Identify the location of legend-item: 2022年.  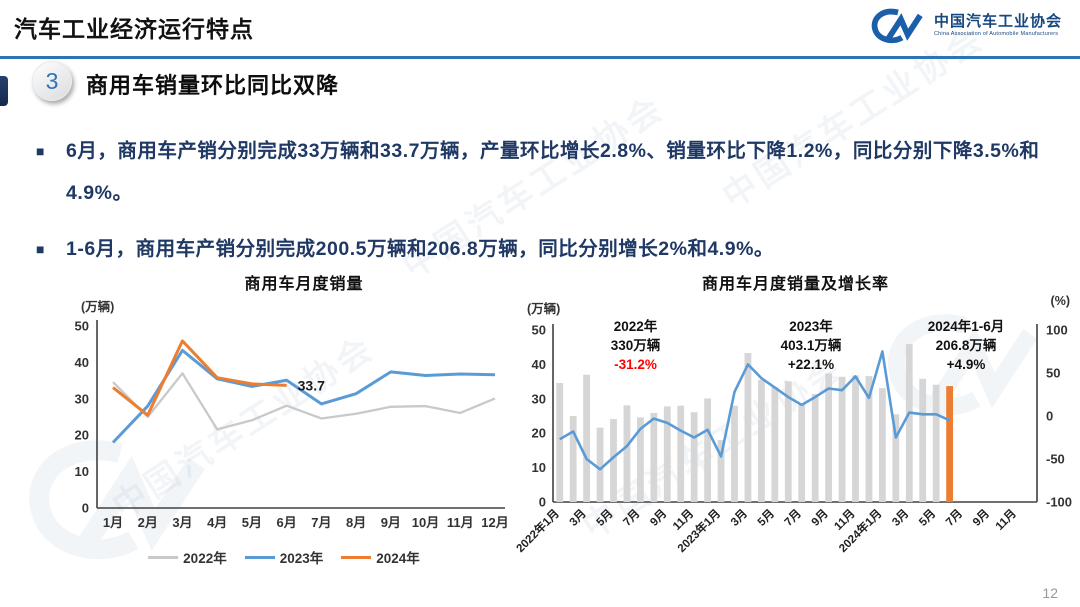
(187, 557).